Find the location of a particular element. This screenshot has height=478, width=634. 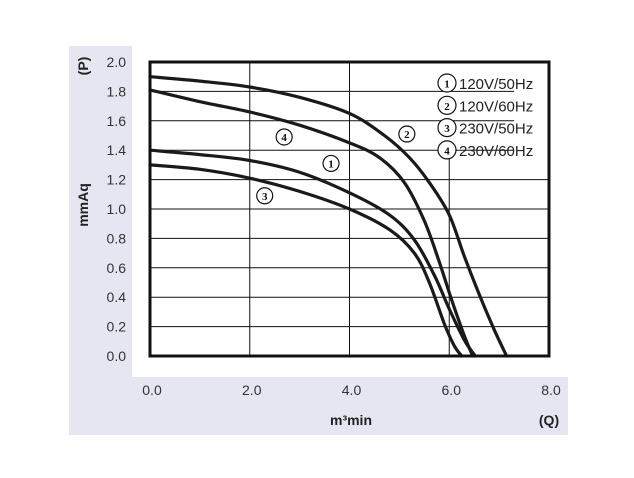

curve-4-marker-label: 4 is located at coordinates (284, 138).